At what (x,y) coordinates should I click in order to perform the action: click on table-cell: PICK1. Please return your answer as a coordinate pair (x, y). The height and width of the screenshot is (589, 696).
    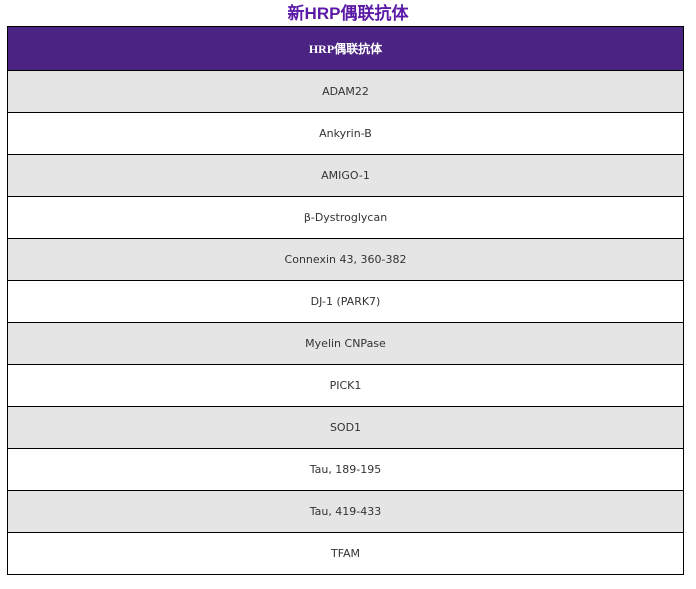
    Looking at the image, I should click on (345, 385).